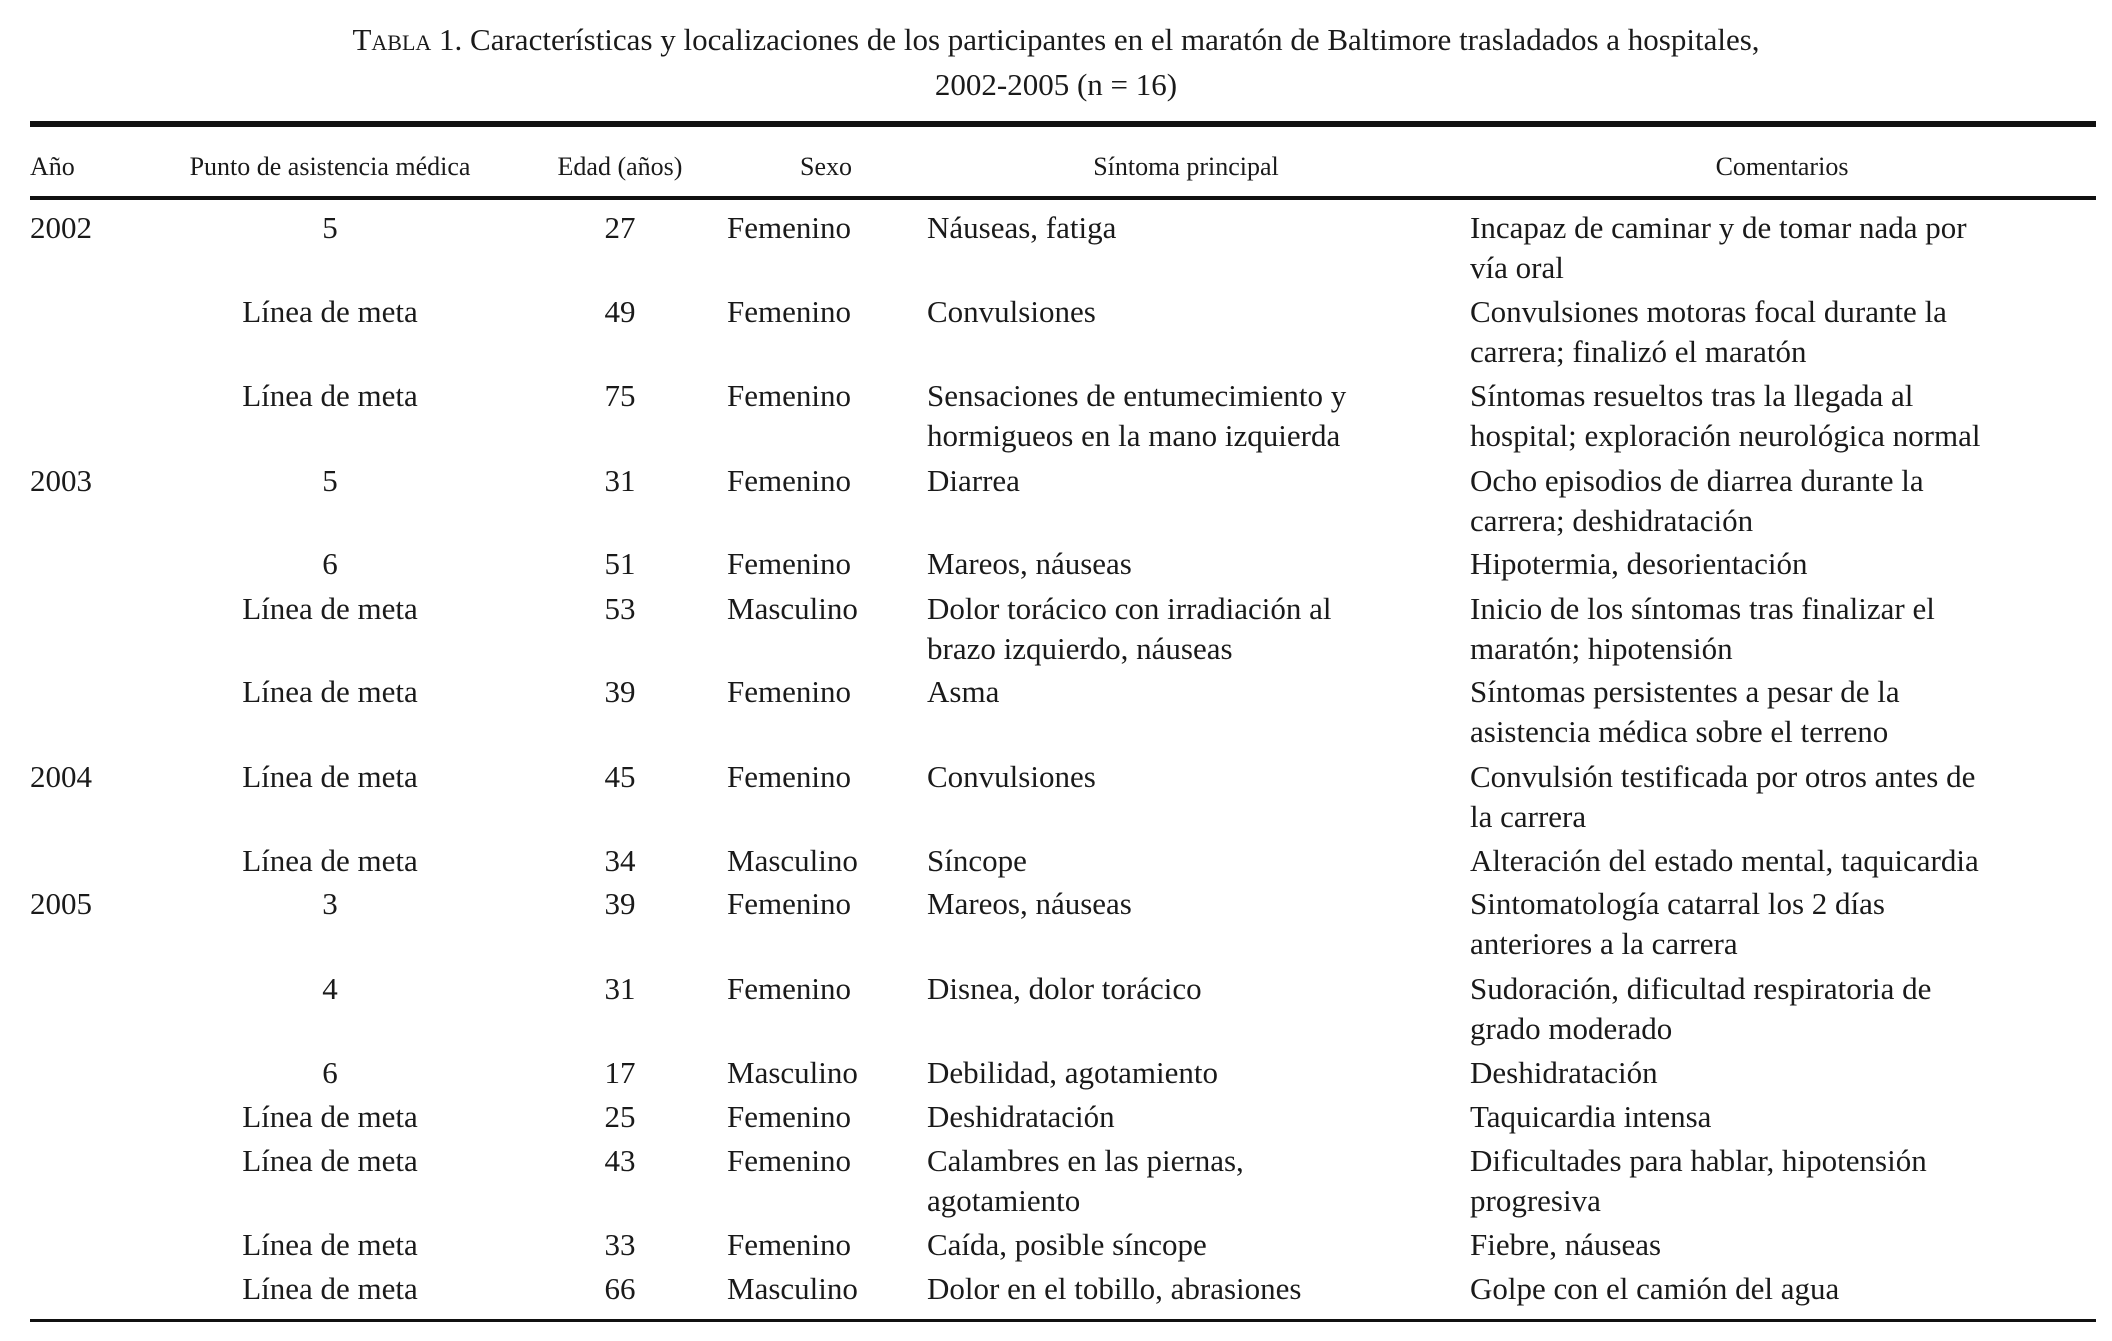  I want to click on cell-point: 4, so click(330, 988).